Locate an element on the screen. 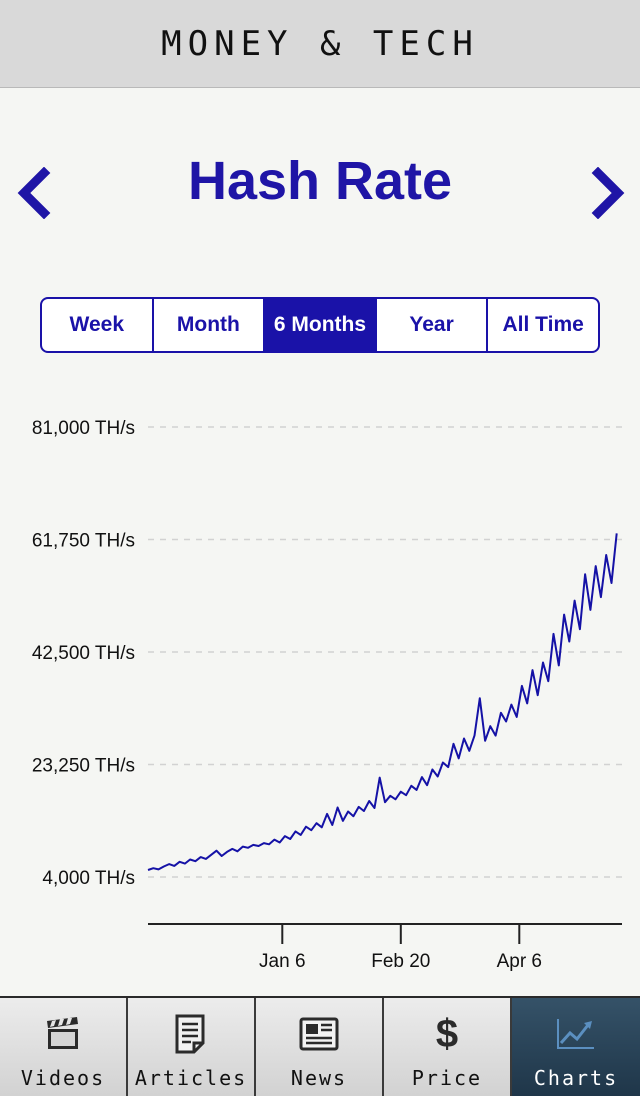 This screenshot has height=1096, width=640. tab-videos: Videos is located at coordinates (64, 1047).